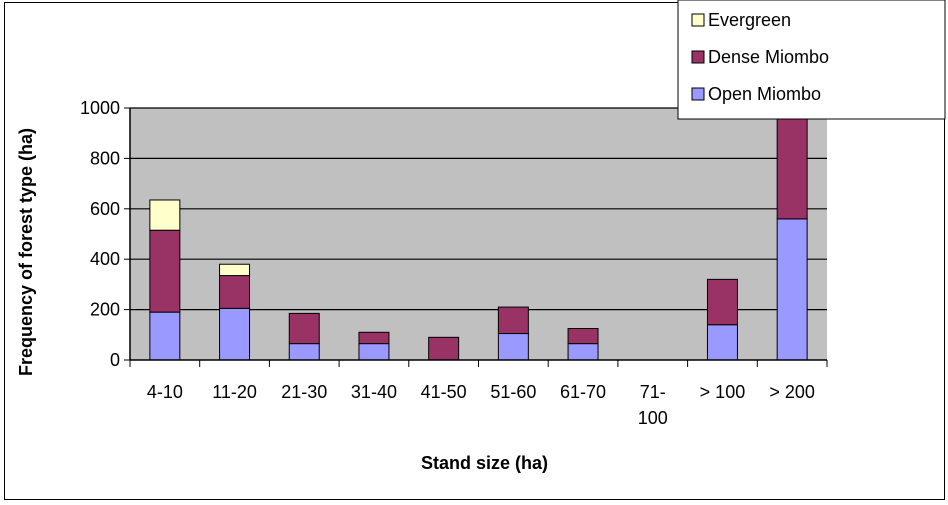  What do you see at coordinates (653, 405) in the screenshot?
I see `x-tick-label: 71-100` at bounding box center [653, 405].